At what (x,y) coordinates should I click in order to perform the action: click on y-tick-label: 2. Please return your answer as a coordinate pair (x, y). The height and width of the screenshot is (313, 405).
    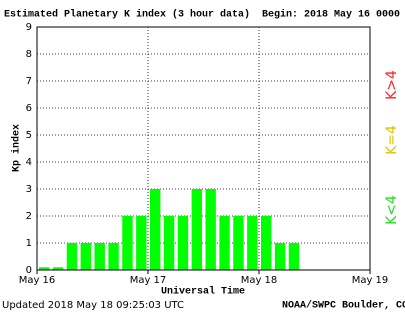
    Looking at the image, I should click on (29, 216).